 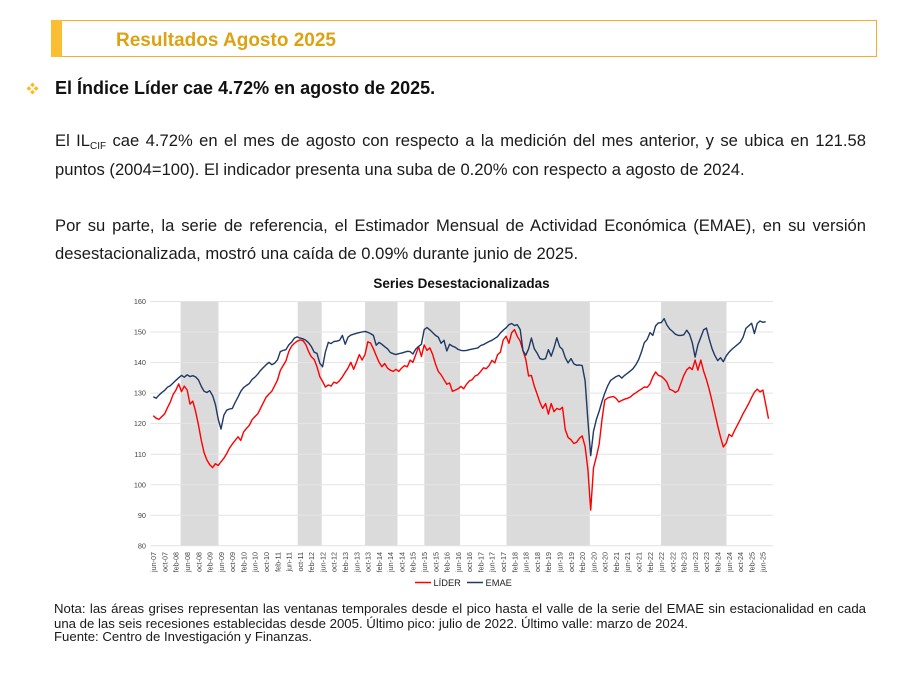 I want to click on svg-text: oct-16, so click(x=469, y=562).